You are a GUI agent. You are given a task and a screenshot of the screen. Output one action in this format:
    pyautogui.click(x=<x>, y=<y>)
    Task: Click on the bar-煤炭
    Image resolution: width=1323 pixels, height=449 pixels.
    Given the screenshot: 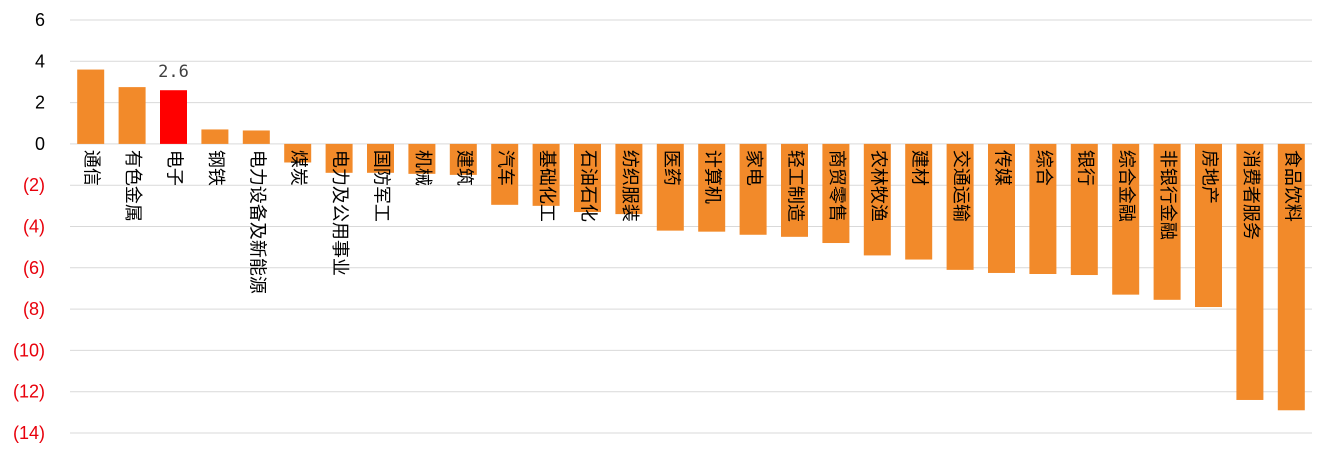 What is the action you would take?
    pyautogui.click(x=298, y=153)
    